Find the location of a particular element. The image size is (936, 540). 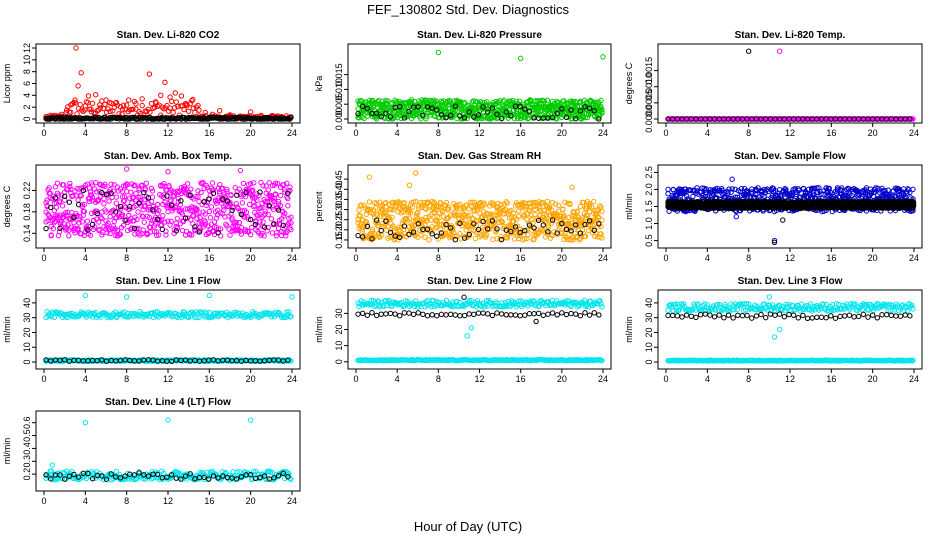

panel-title: Stan. Dev. Gas Stream RH is located at coordinates (479, 156).